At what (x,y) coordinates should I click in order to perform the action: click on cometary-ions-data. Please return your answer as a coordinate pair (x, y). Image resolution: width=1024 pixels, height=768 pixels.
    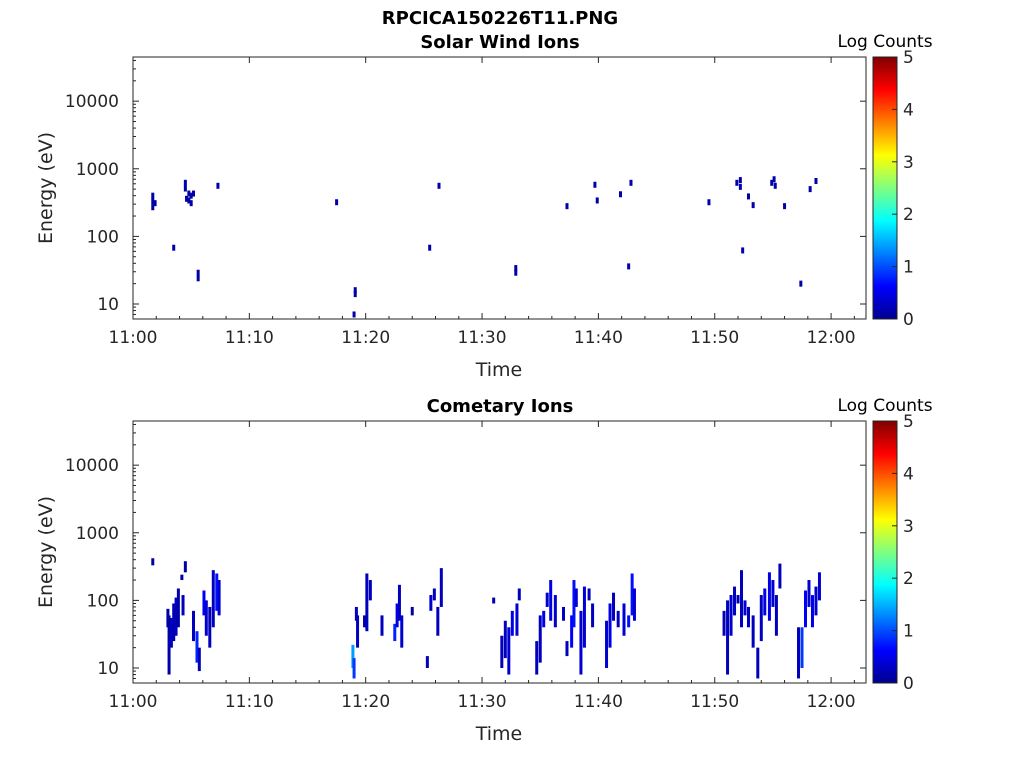
    Looking at the image, I should click on (486, 618).